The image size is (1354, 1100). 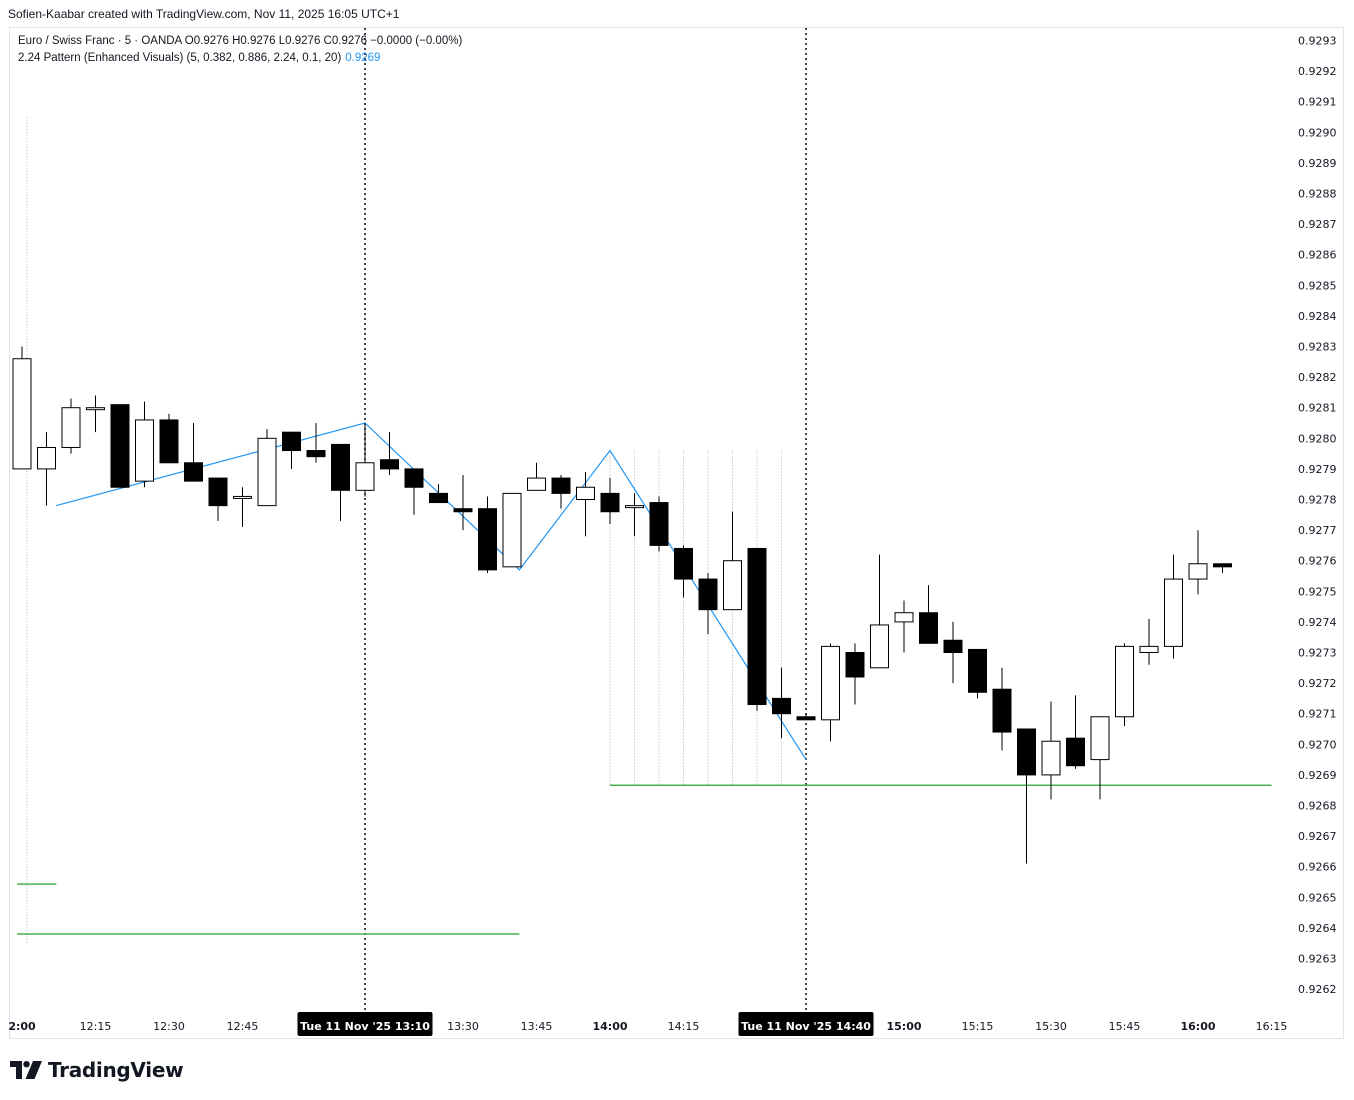 What do you see at coordinates (1317, 347) in the screenshot?
I see `price-tick-label: 0.9283` at bounding box center [1317, 347].